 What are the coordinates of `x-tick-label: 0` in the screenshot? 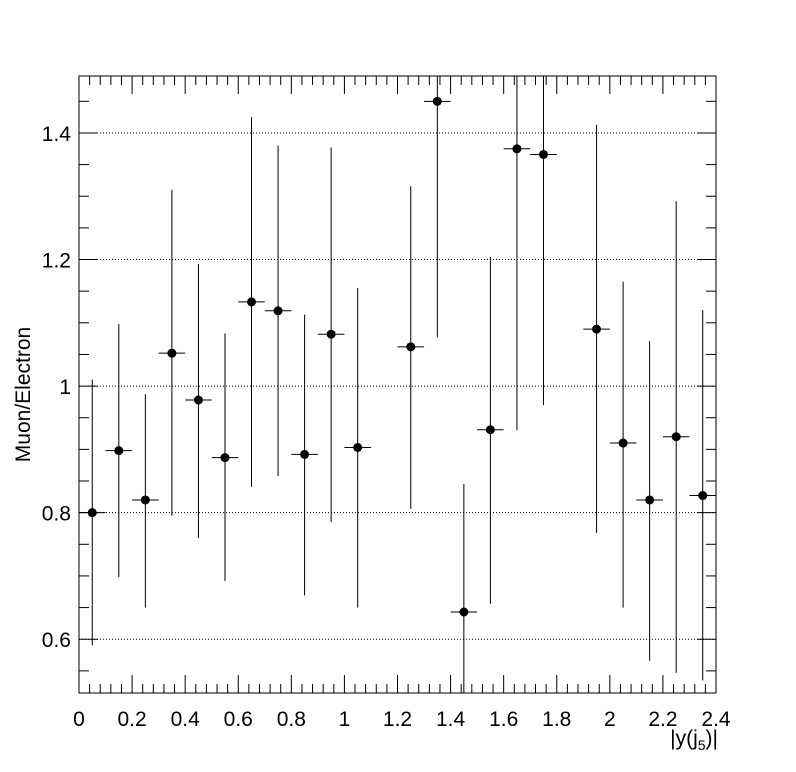 It's located at (79, 719).